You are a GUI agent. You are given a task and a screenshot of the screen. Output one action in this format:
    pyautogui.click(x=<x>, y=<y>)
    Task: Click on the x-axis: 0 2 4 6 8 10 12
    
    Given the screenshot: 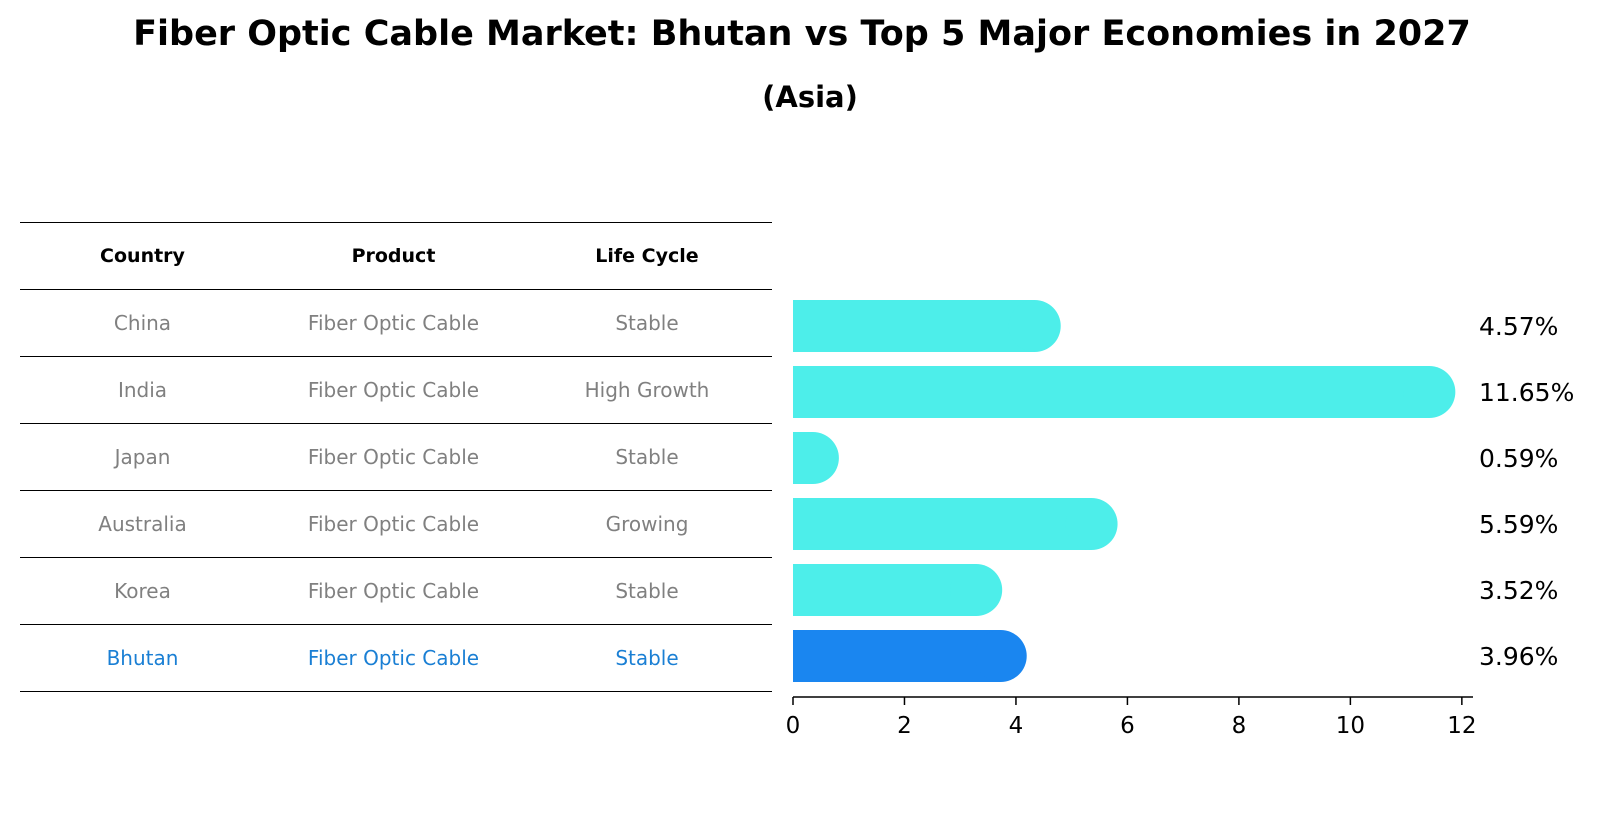 What is the action you would take?
    pyautogui.click(x=1131, y=717)
    